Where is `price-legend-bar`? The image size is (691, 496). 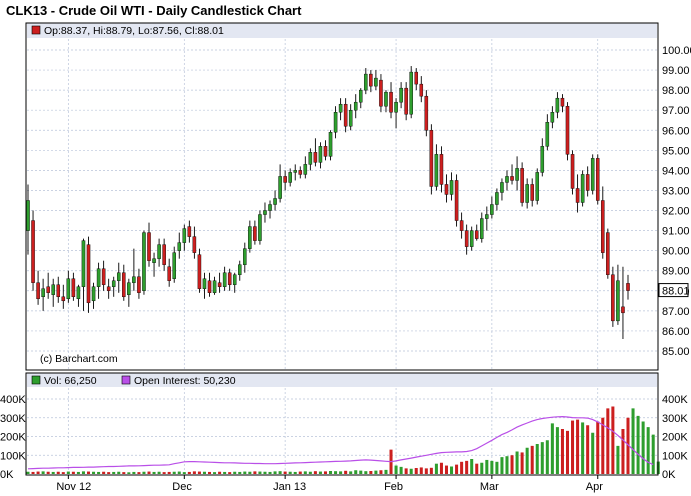
price-legend-bar is located at coordinates (342, 30).